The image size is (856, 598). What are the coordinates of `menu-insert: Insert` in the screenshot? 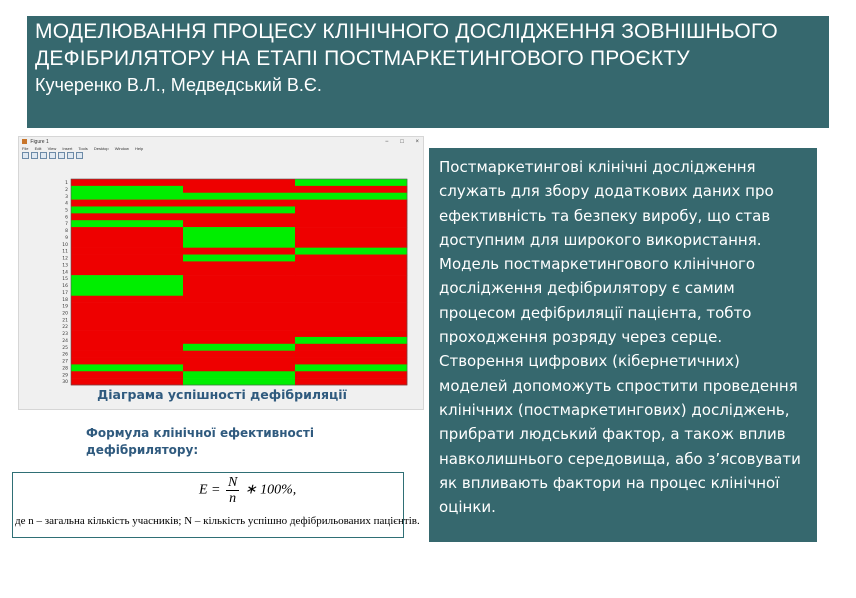 It's located at (67, 148).